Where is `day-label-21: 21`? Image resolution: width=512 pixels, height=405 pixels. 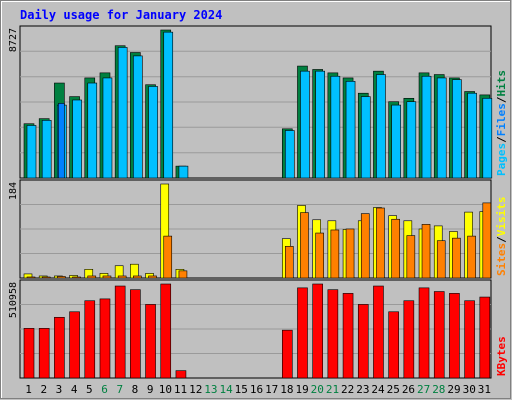
day-label-21: 21 is located at coordinates (332, 389).